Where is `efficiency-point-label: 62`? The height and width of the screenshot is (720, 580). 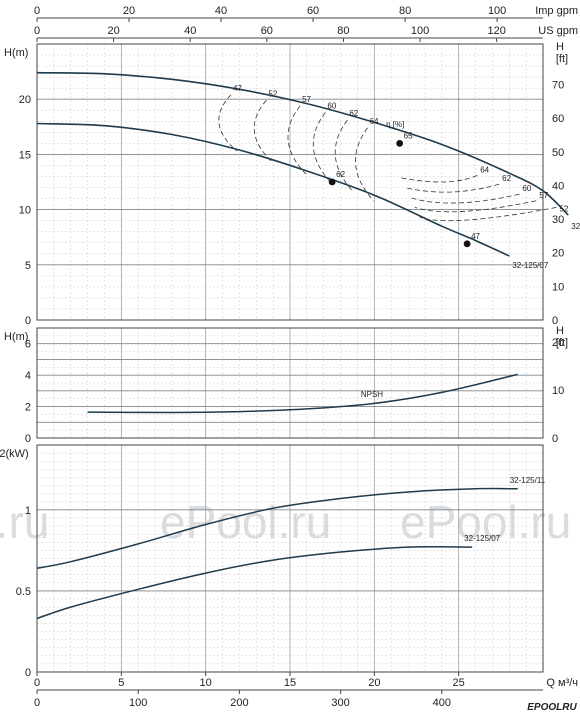
efficiency-point-label: 62 is located at coordinates (340, 174).